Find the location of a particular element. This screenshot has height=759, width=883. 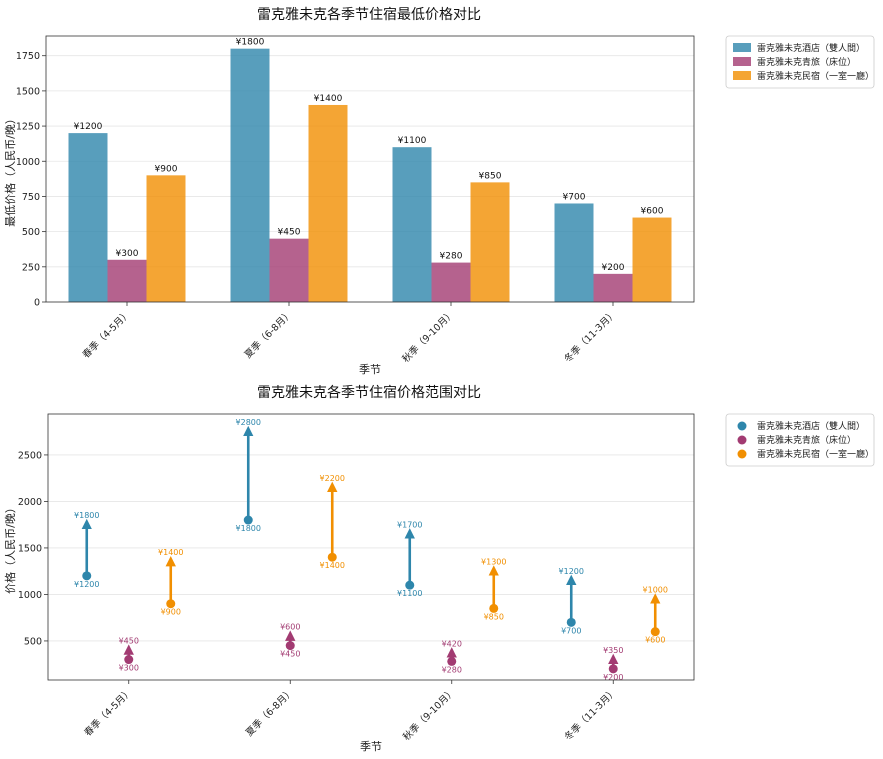

bar-value-label: ¥1800 is located at coordinates (250, 43).